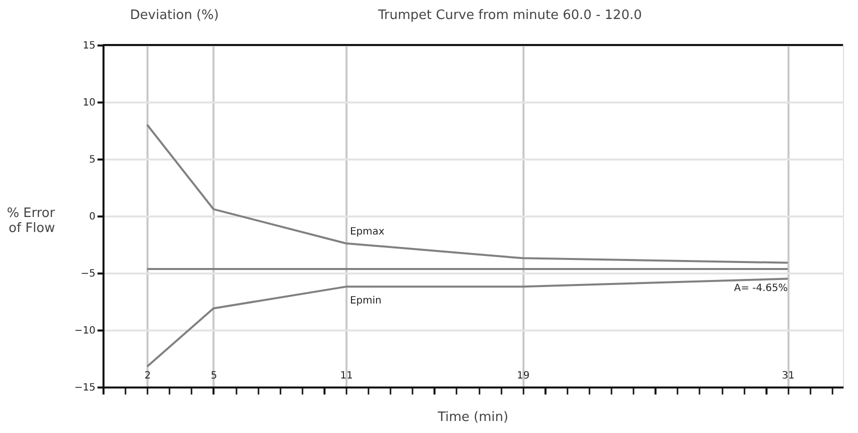 Image resolution: width=858 pixels, height=433 pixels. What do you see at coordinates (85, 331) in the screenshot?
I see `y-tick-label: −10` at bounding box center [85, 331].